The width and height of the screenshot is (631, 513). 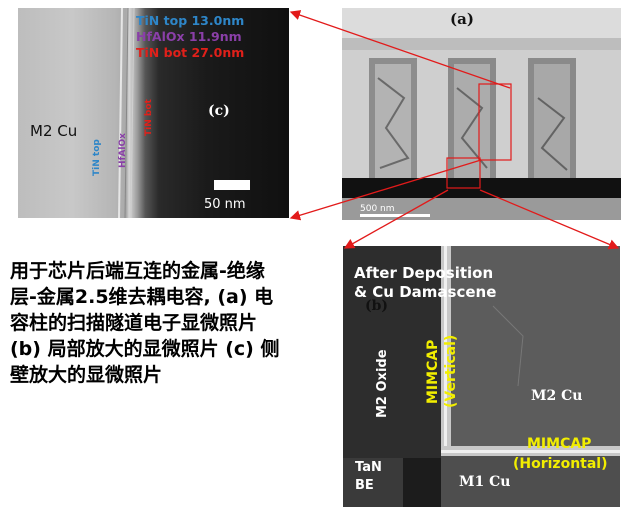 I want to click on after-deposition-title: After Deposition, so click(x=424, y=273).